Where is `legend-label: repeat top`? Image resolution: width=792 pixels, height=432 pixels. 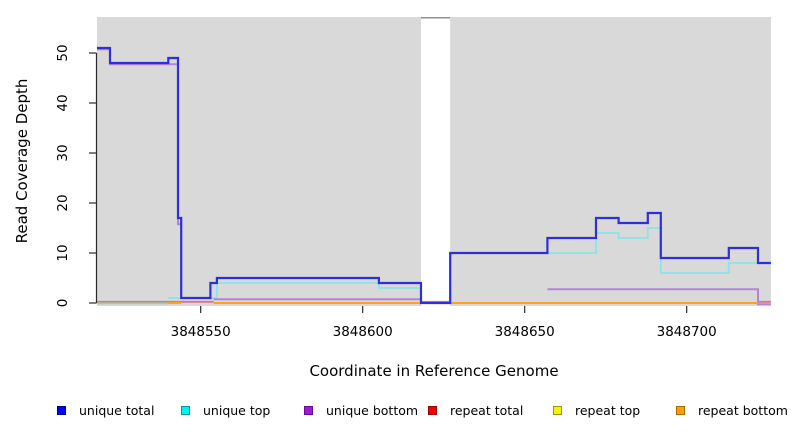 legend-label: repeat top is located at coordinates (608, 410).